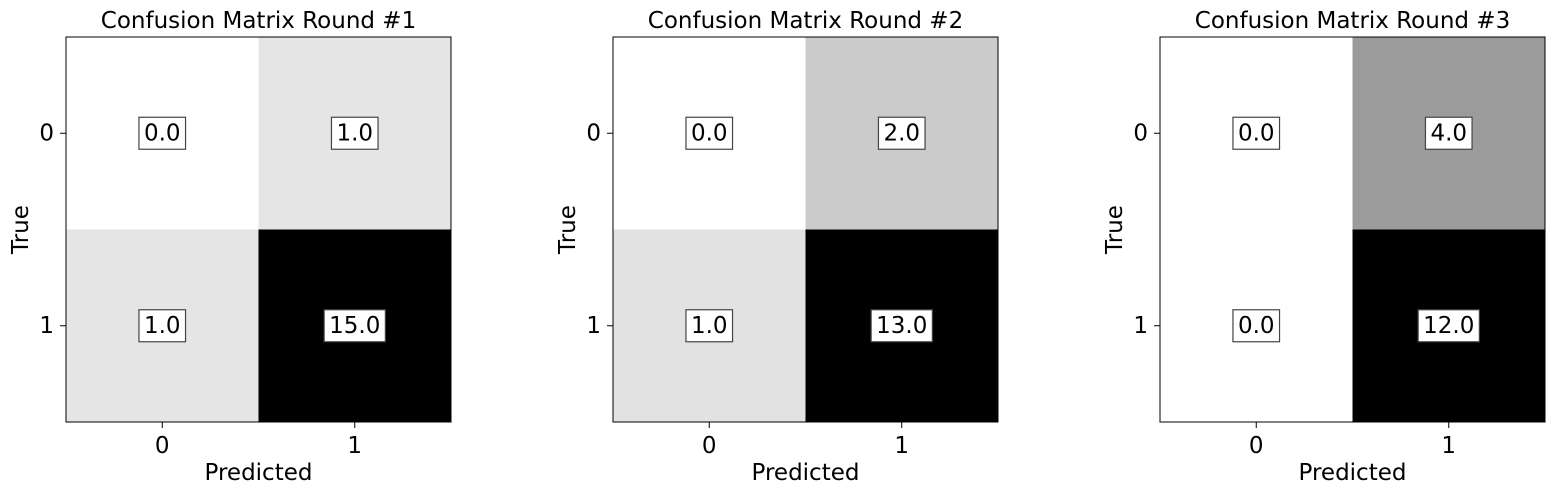 The width and height of the screenshot is (1553, 495). I want to click on x-axis-label-3: Predicted, so click(1353, 473).